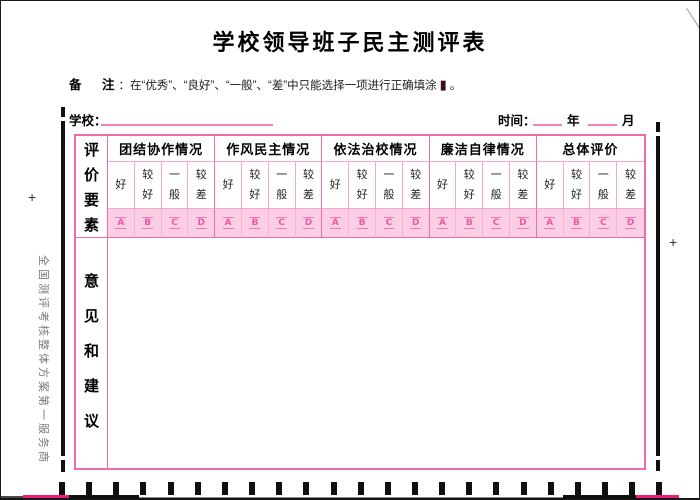 The height and width of the screenshot is (500, 700). I want to click on bubble-group1-B: B, so click(148, 223).